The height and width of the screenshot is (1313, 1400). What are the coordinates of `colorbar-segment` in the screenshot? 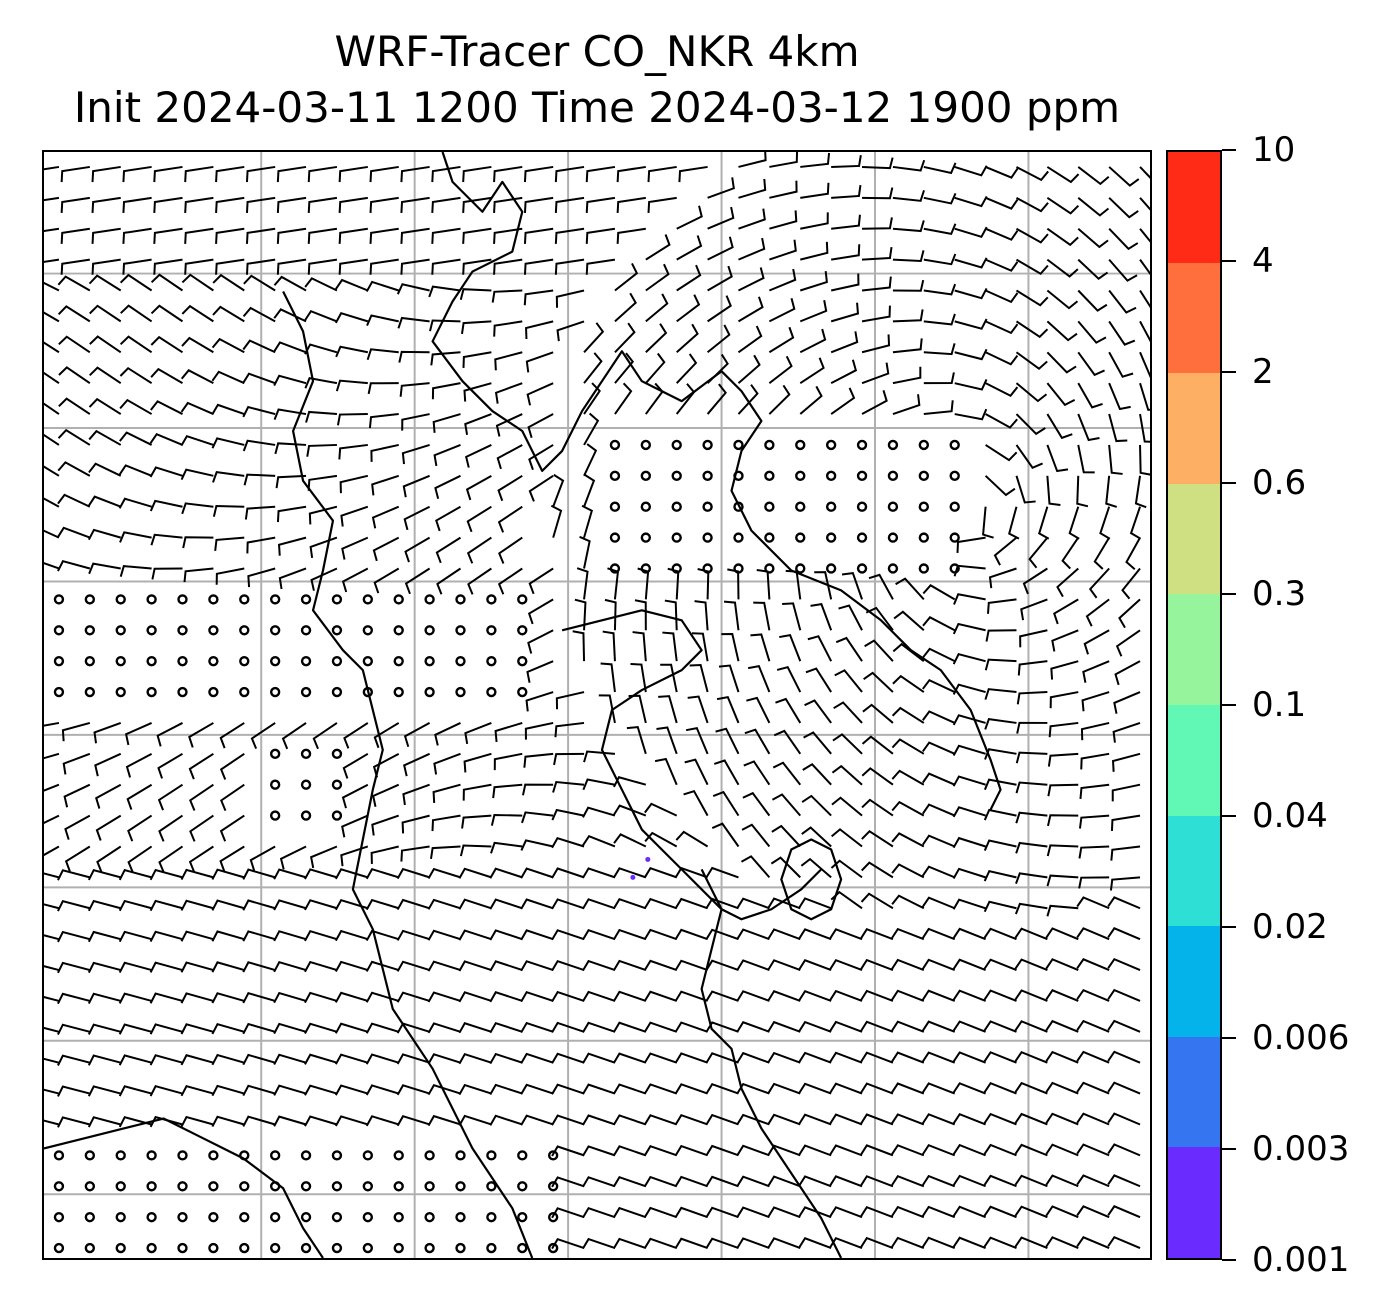 It's located at (1194, 1202).